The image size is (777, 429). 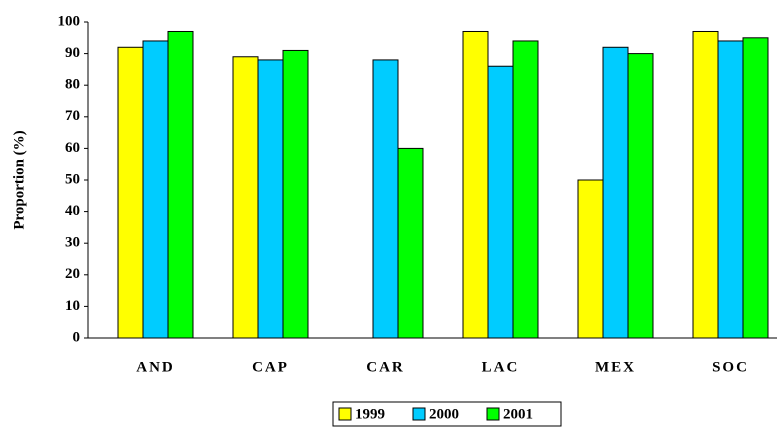 I want to click on y-tick-label: 30, so click(x=72, y=243).